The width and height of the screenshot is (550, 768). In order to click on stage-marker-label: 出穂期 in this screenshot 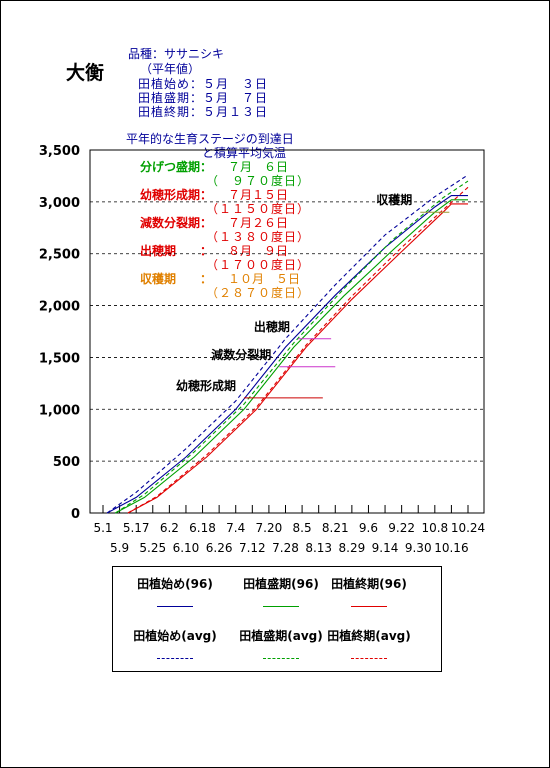, I will do `click(272, 326)`.